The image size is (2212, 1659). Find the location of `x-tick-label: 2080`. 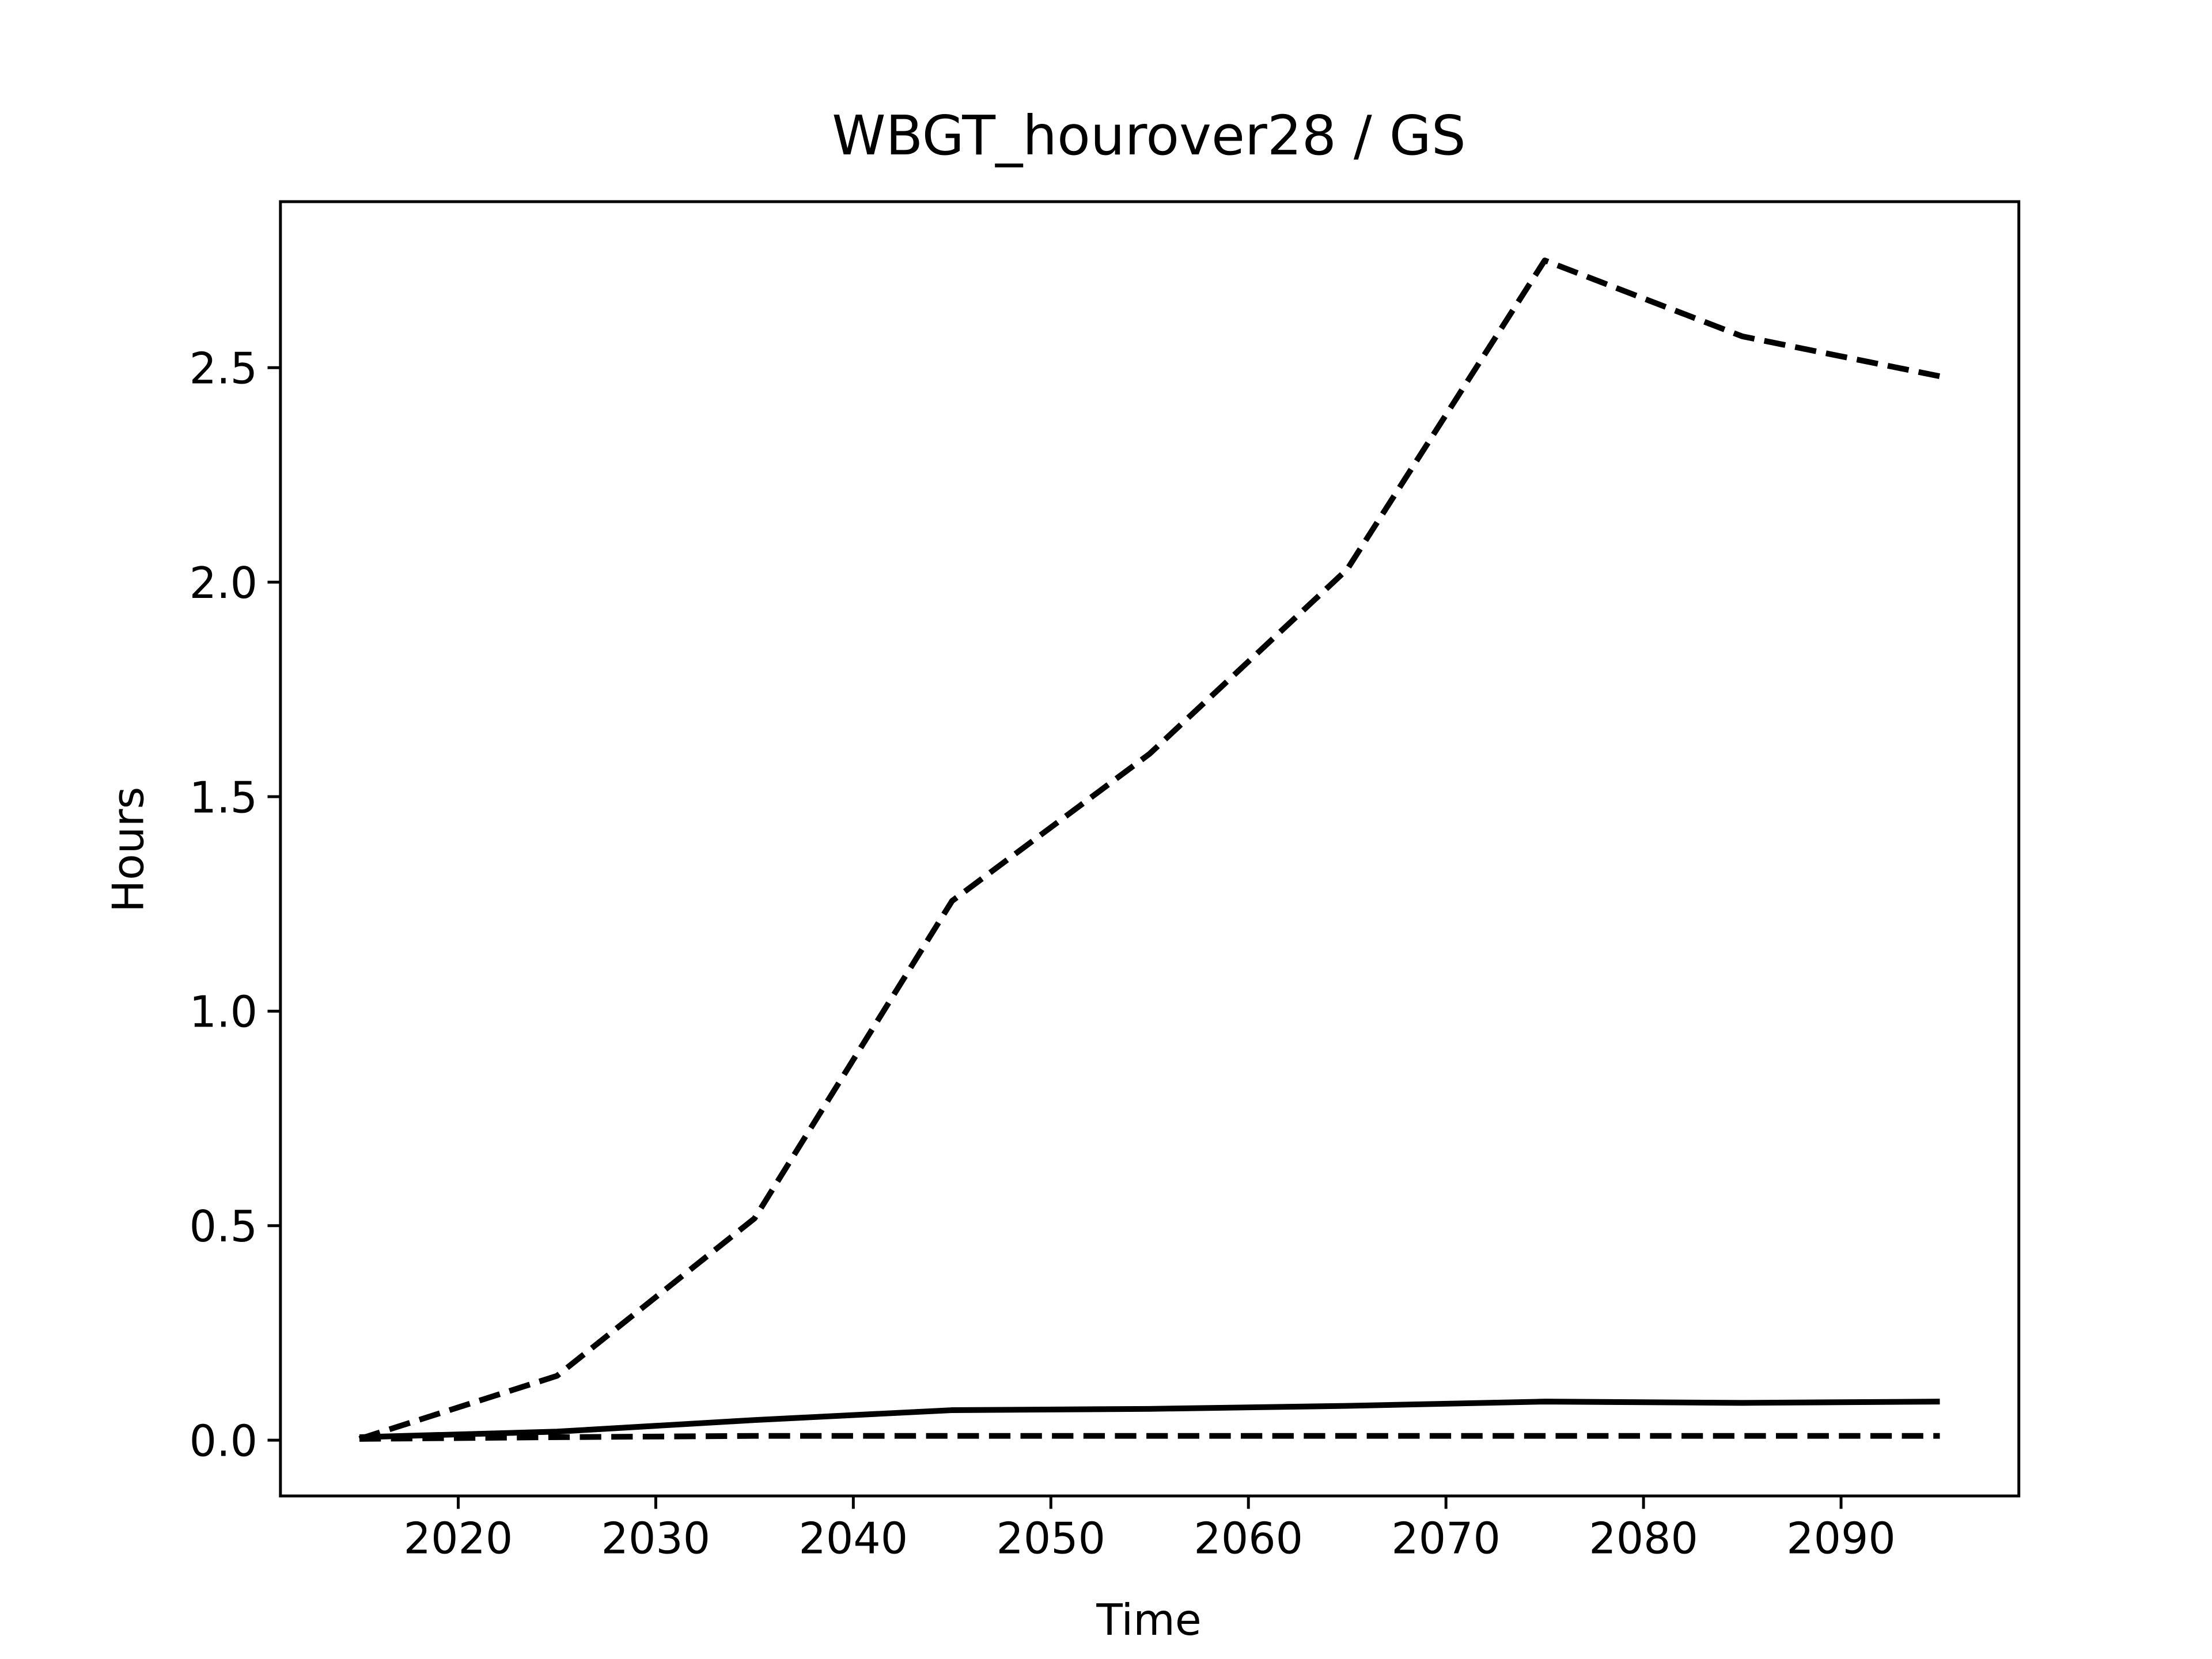

x-tick-label: 2080 is located at coordinates (1643, 1538).